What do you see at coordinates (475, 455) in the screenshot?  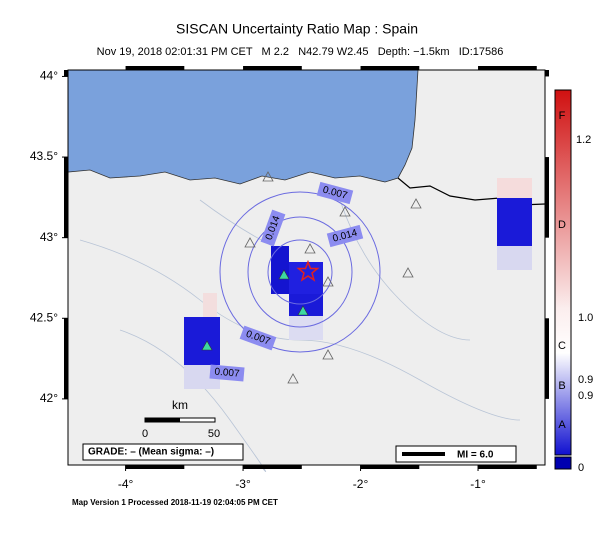 I see `intensity: MI = 6.0` at bounding box center [475, 455].